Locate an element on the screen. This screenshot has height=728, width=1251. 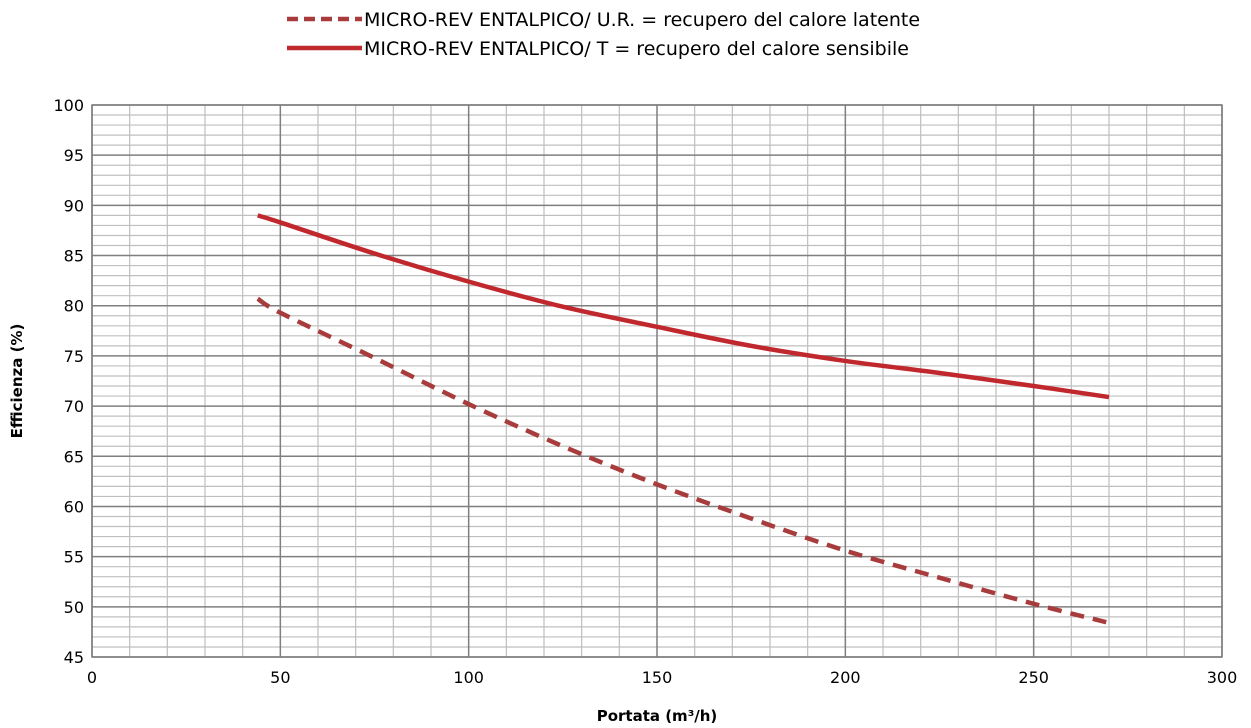
y-tick-labels: 45 50 55 60 65 70 75 80 85 90 95 100 is located at coordinates (68, 381).